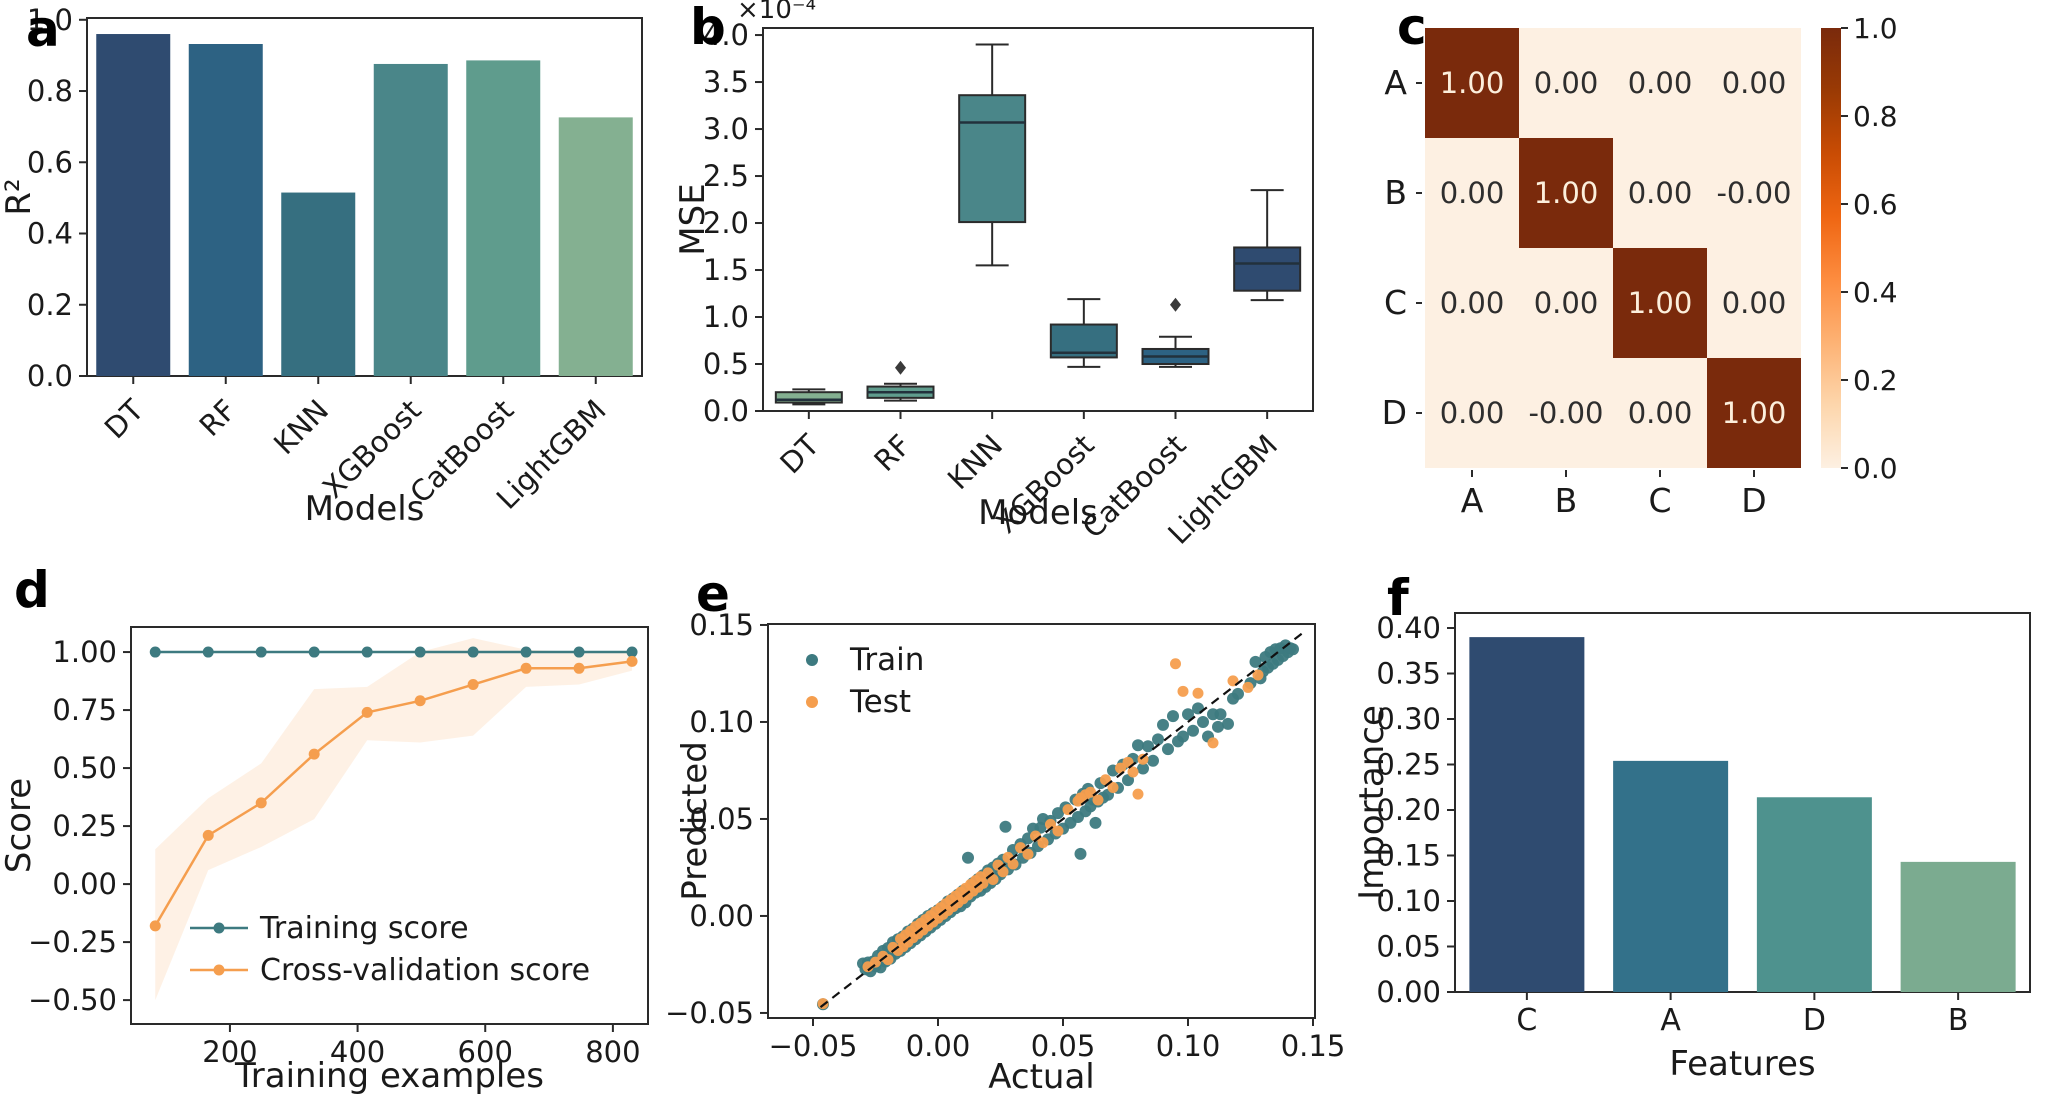 The width and height of the screenshot is (2048, 1102). I want to click on bar-XGBoost, so click(410, 219).